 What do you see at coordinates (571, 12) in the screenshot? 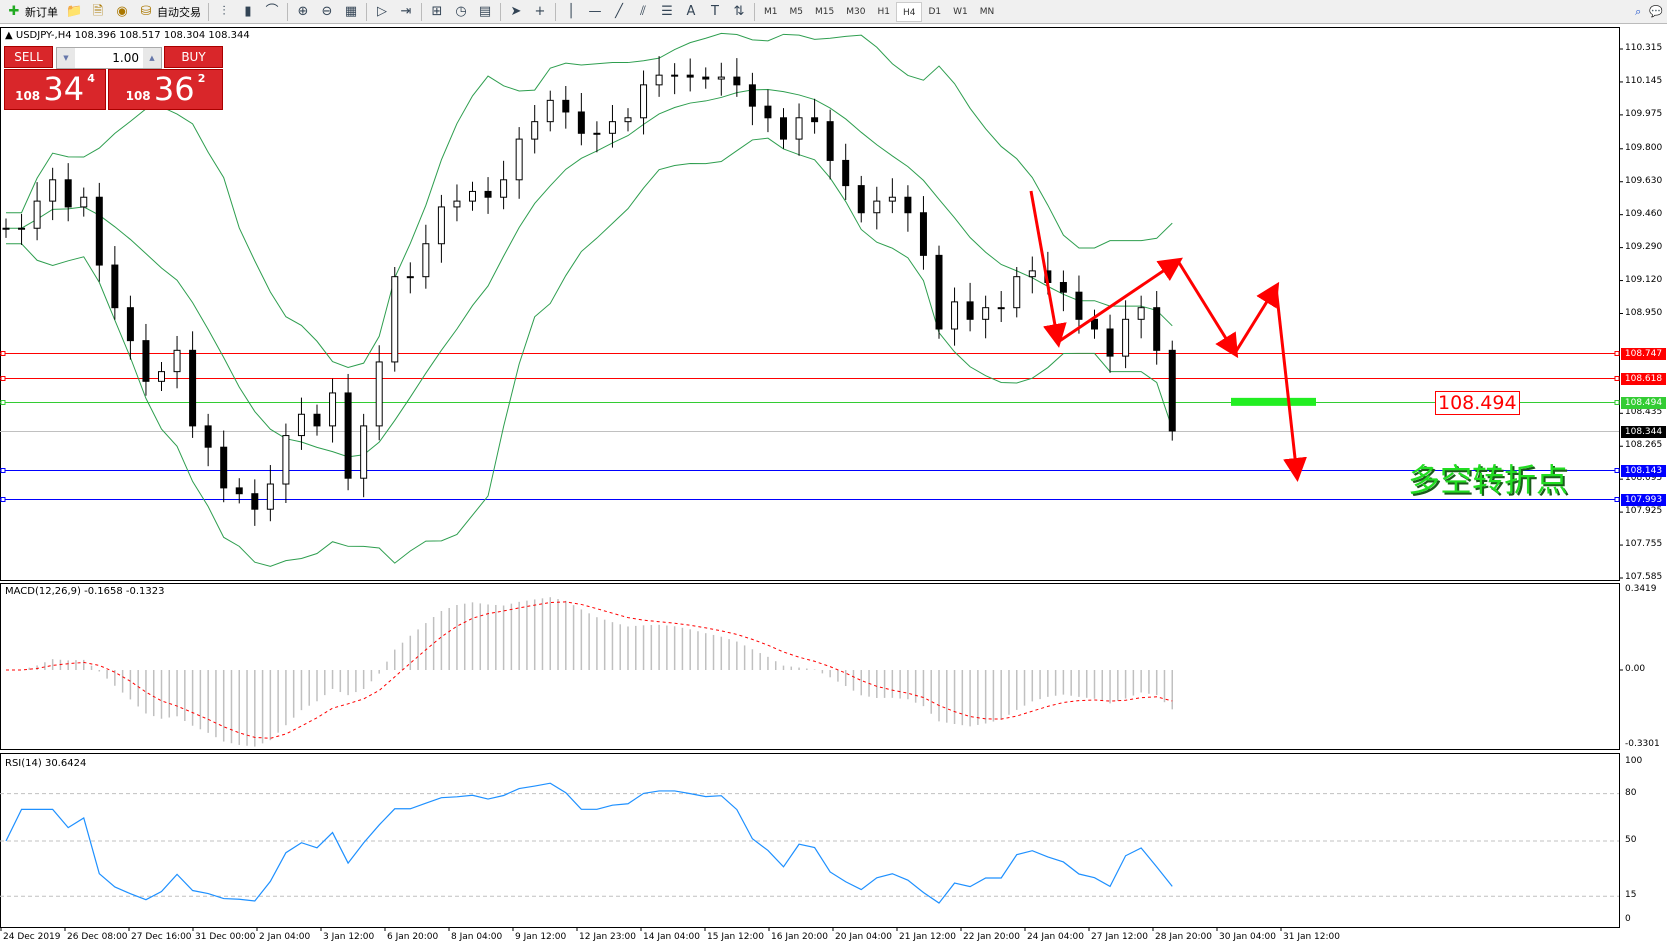
I see `vertical-line-button: │` at bounding box center [571, 12].